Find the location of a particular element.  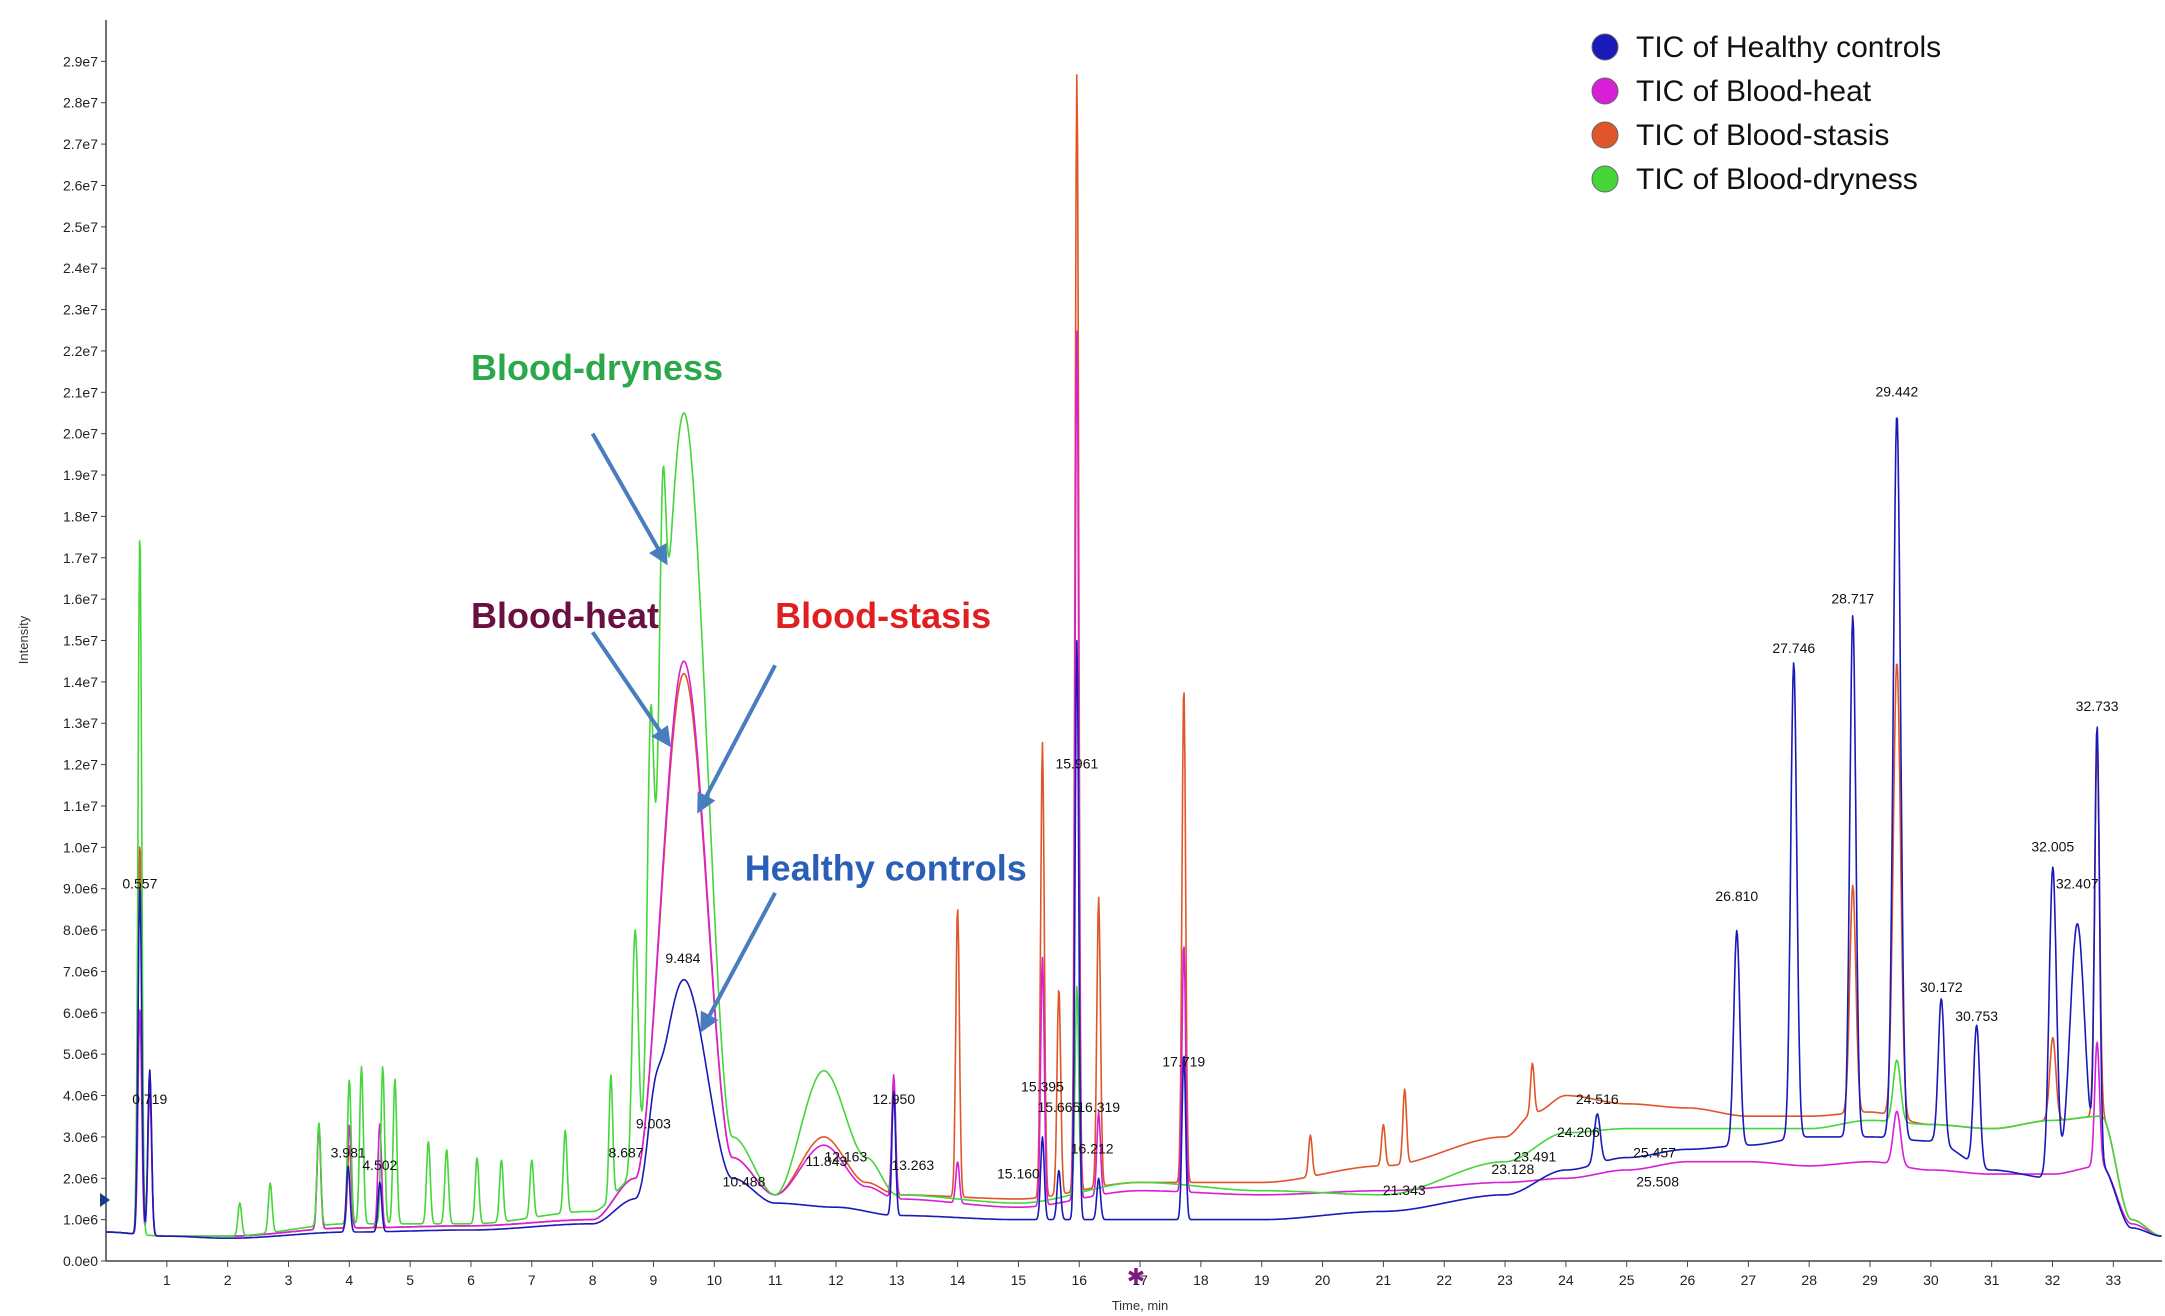

x-tick-label: 33 is located at coordinates (2114, 1280).